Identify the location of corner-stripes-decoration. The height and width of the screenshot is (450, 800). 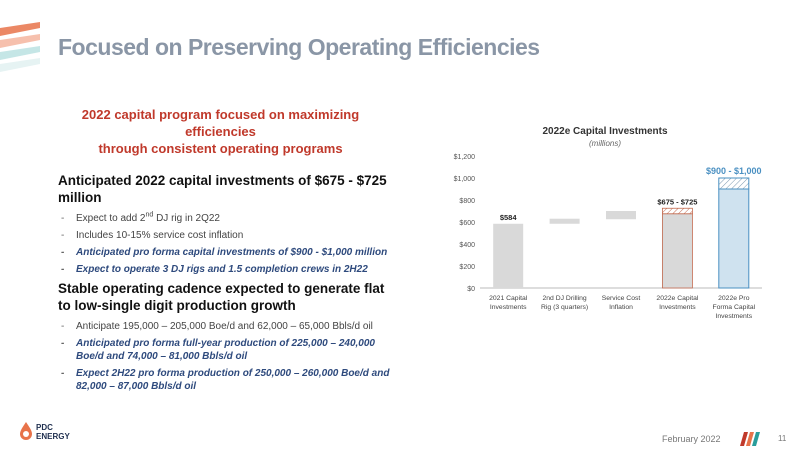
(20, 47).